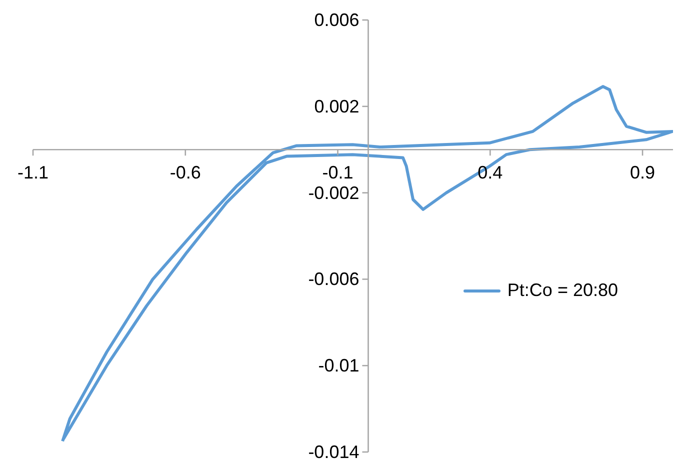 The width and height of the screenshot is (696, 468). I want to click on x-tick-label: -1.1, so click(33, 172).